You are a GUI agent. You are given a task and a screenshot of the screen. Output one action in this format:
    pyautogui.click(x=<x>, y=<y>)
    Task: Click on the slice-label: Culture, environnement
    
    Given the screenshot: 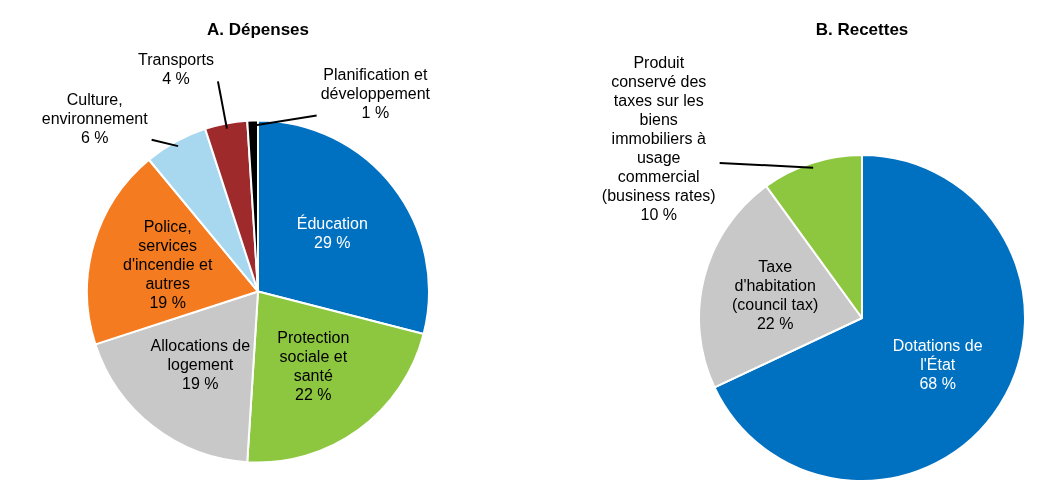 What is the action you would take?
    pyautogui.click(x=95, y=108)
    